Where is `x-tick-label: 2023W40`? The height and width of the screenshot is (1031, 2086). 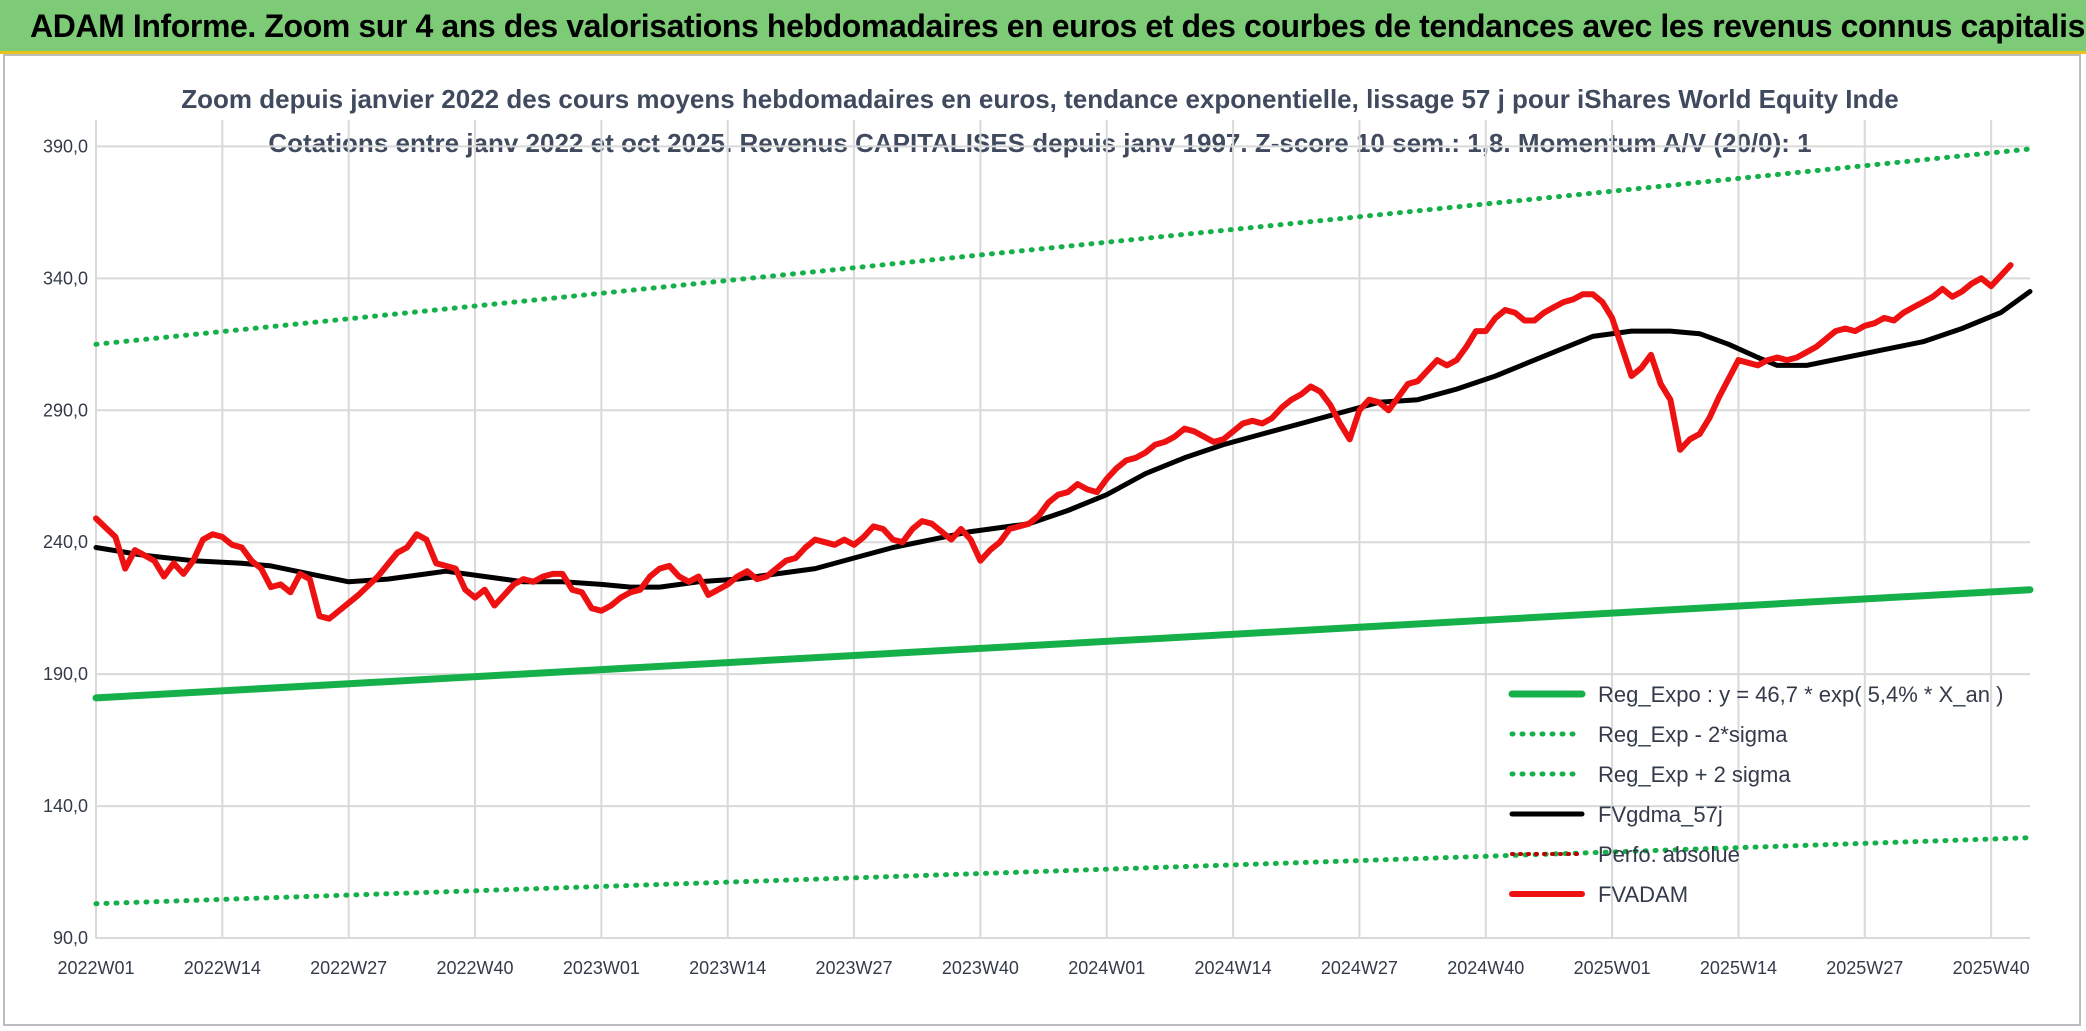
x-tick-label: 2023W40 is located at coordinates (980, 968).